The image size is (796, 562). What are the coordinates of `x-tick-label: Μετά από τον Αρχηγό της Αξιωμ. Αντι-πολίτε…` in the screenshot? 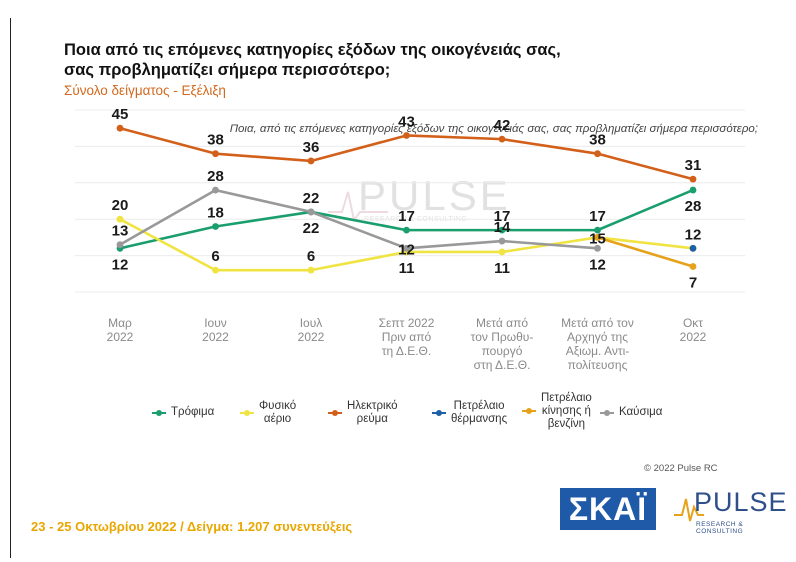 It's located at (598, 344).